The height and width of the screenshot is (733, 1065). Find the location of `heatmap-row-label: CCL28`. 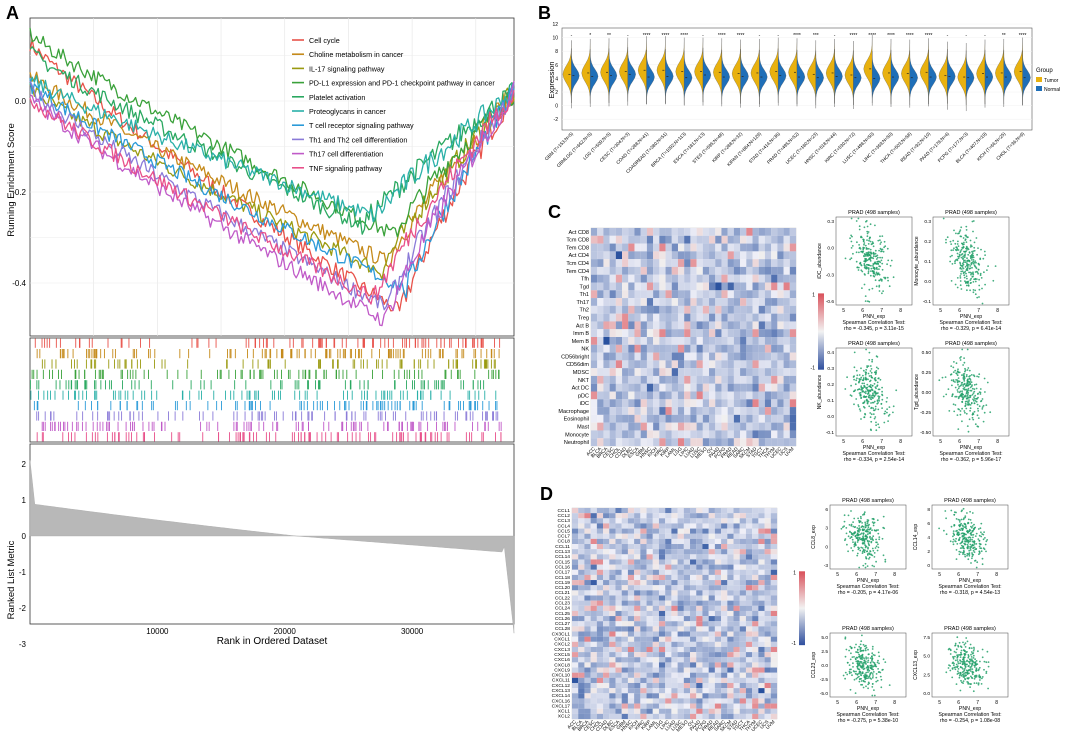

heatmap-row-label: CCL28 is located at coordinates (562, 629).